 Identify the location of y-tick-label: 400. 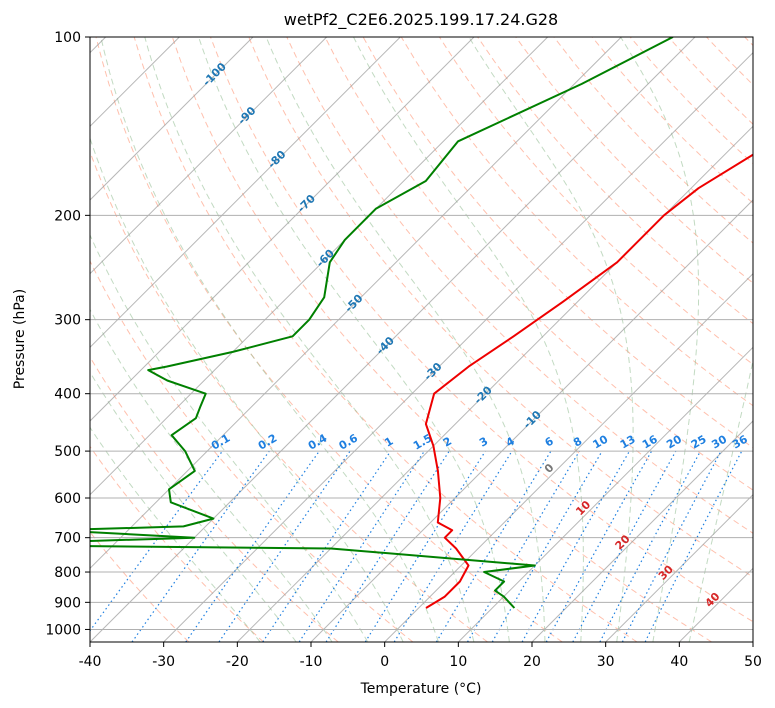
(67, 395).